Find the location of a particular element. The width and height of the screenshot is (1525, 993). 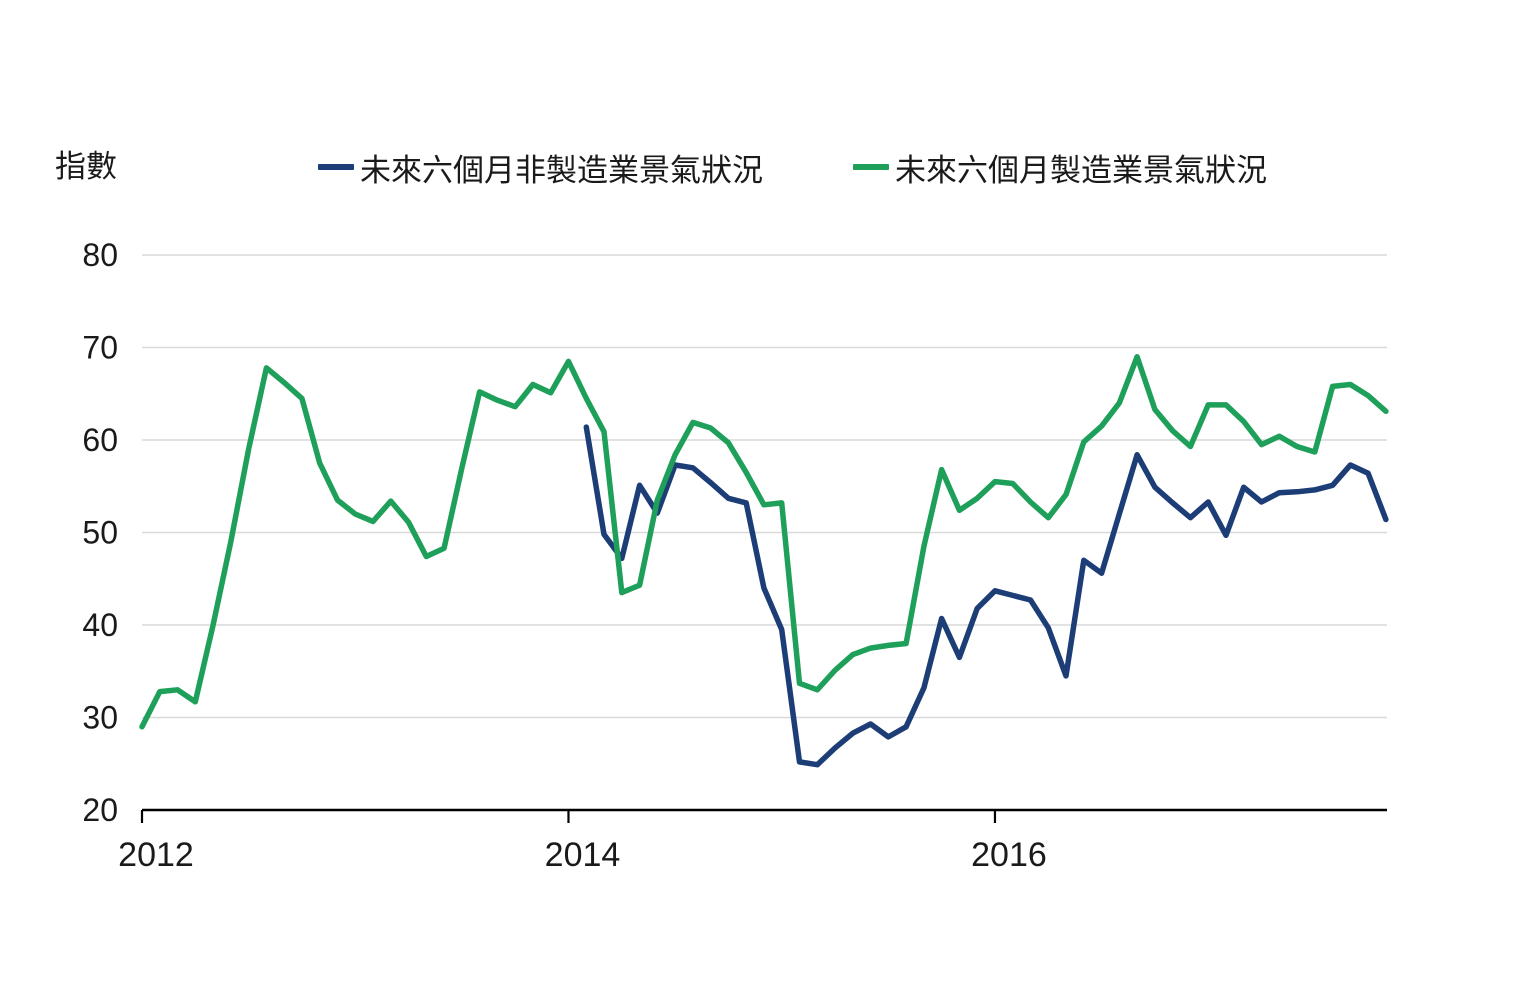

legend-item-manufacturing: 未來六個月製造業景氣狀況 is located at coordinates (1060, 168).